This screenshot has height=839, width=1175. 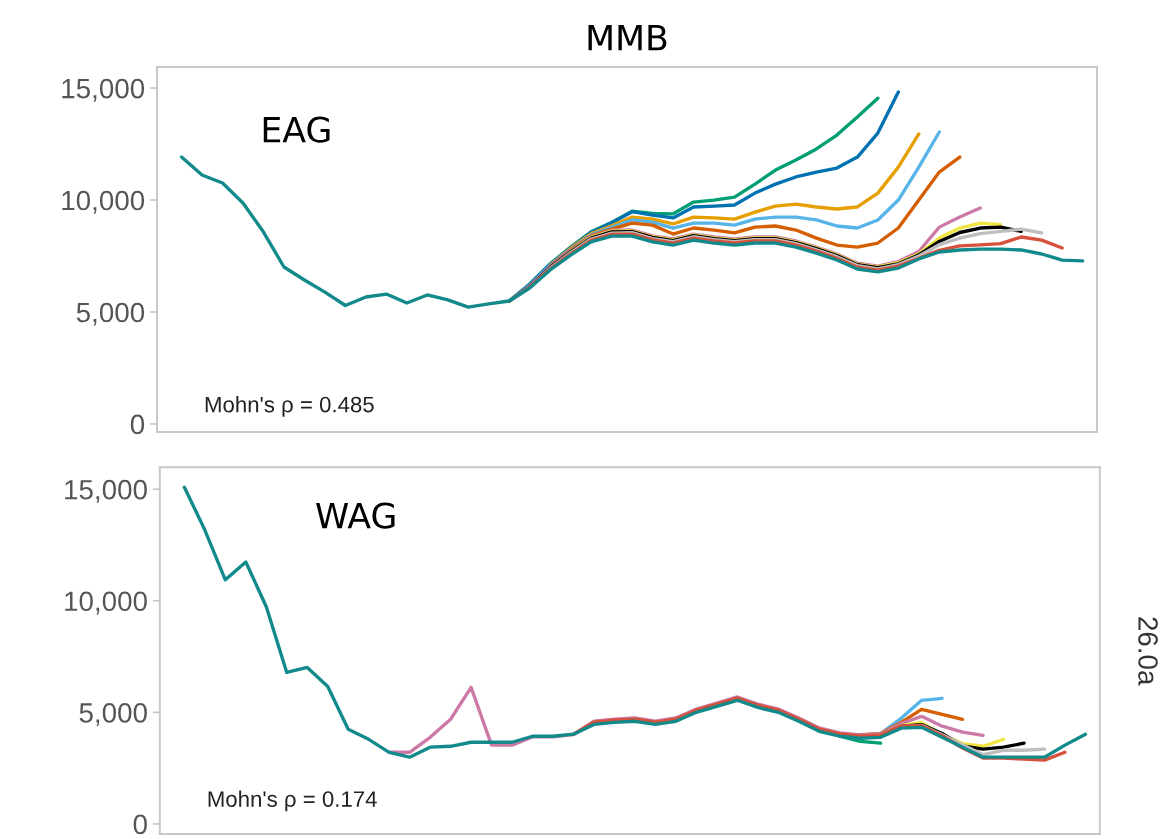 I want to click on text: 26.0a, so click(x=1148, y=651).